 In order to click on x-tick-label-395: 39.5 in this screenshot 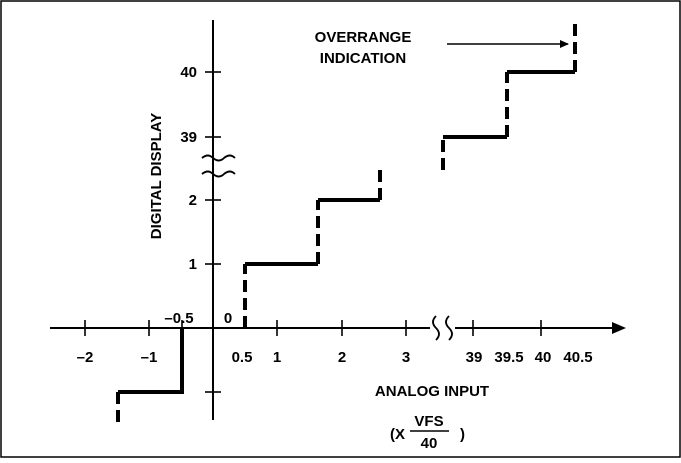, I will do `click(508, 357)`.